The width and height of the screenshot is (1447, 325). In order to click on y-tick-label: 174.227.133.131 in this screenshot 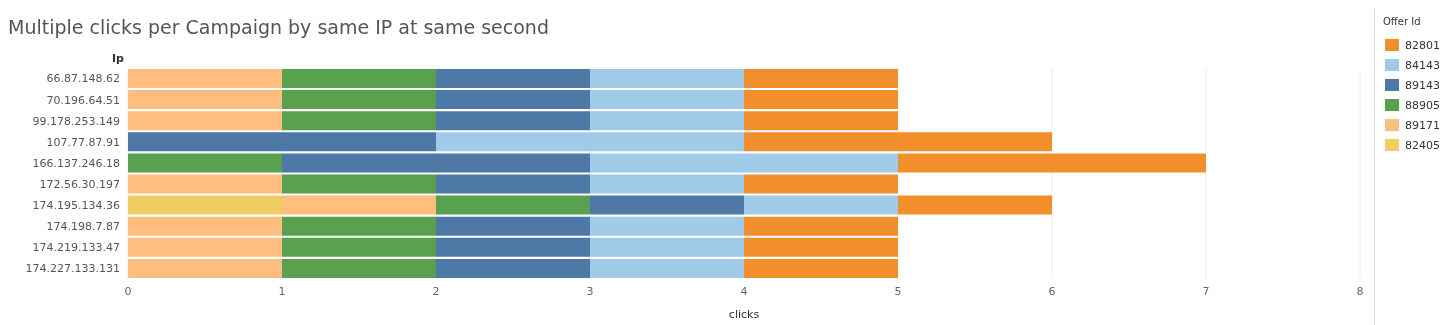, I will do `click(72, 269)`.